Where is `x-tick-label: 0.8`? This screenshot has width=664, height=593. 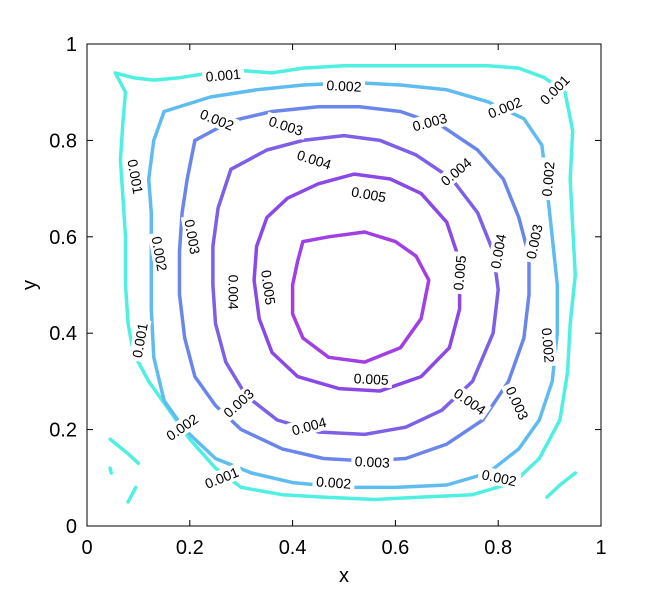
x-tick-label: 0.8 is located at coordinates (498, 548).